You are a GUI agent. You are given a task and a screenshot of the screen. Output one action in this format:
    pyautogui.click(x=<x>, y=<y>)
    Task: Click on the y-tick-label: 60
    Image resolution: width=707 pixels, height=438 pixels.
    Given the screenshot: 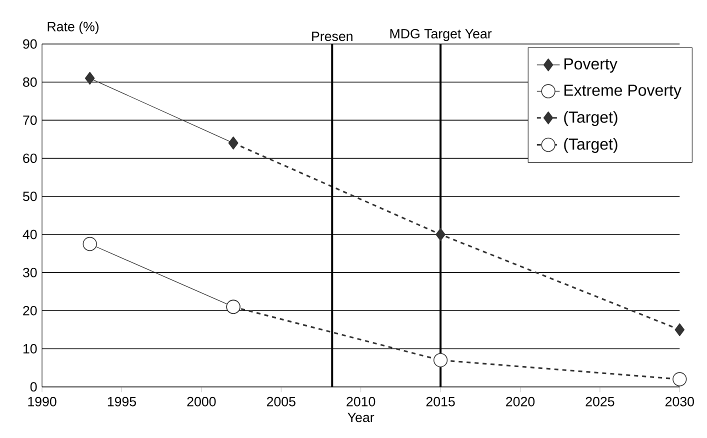 What is the action you would take?
    pyautogui.click(x=30, y=159)
    